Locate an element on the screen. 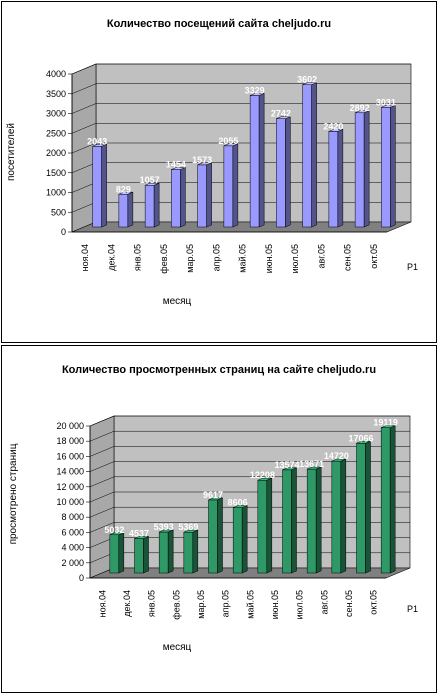 This screenshot has width=438, height=694. x-tick-label: июл.05 is located at coordinates (295, 258).